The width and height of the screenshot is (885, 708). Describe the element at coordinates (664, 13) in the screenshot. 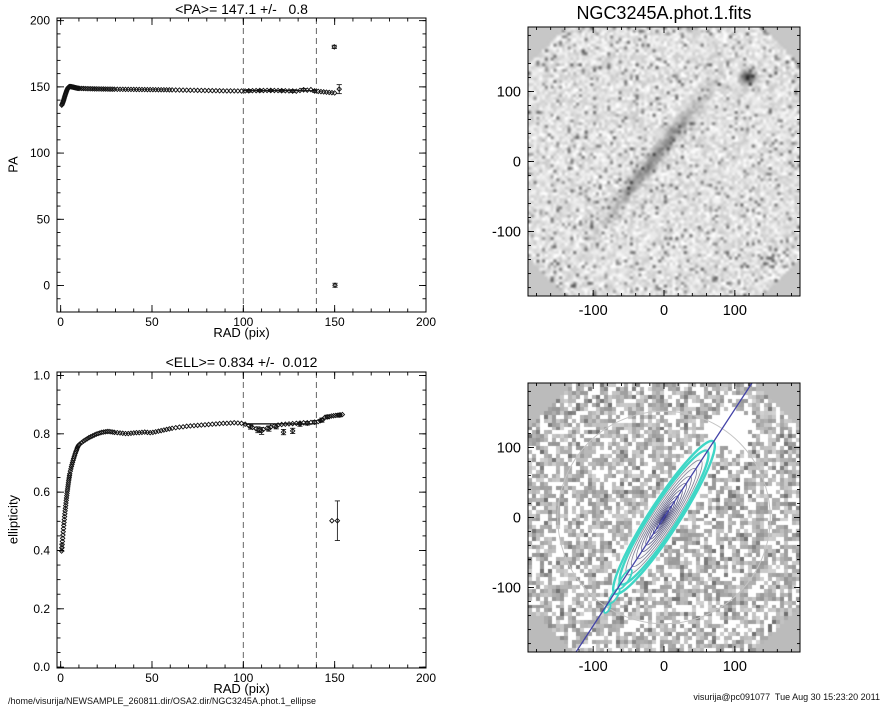

I see `fits-filename-title: NGC3245A.phot.1.fits` at that location.